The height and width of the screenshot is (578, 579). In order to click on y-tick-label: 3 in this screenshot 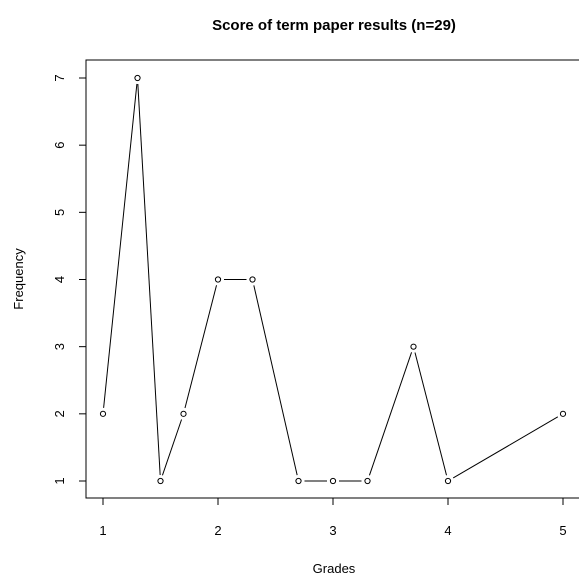, I will do `click(59, 346)`.